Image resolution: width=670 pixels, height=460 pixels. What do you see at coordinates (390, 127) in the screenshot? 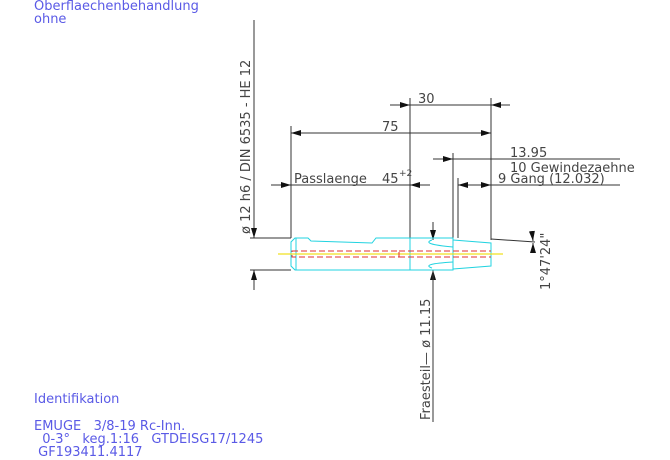
I see `dim-75: 75` at bounding box center [390, 127].